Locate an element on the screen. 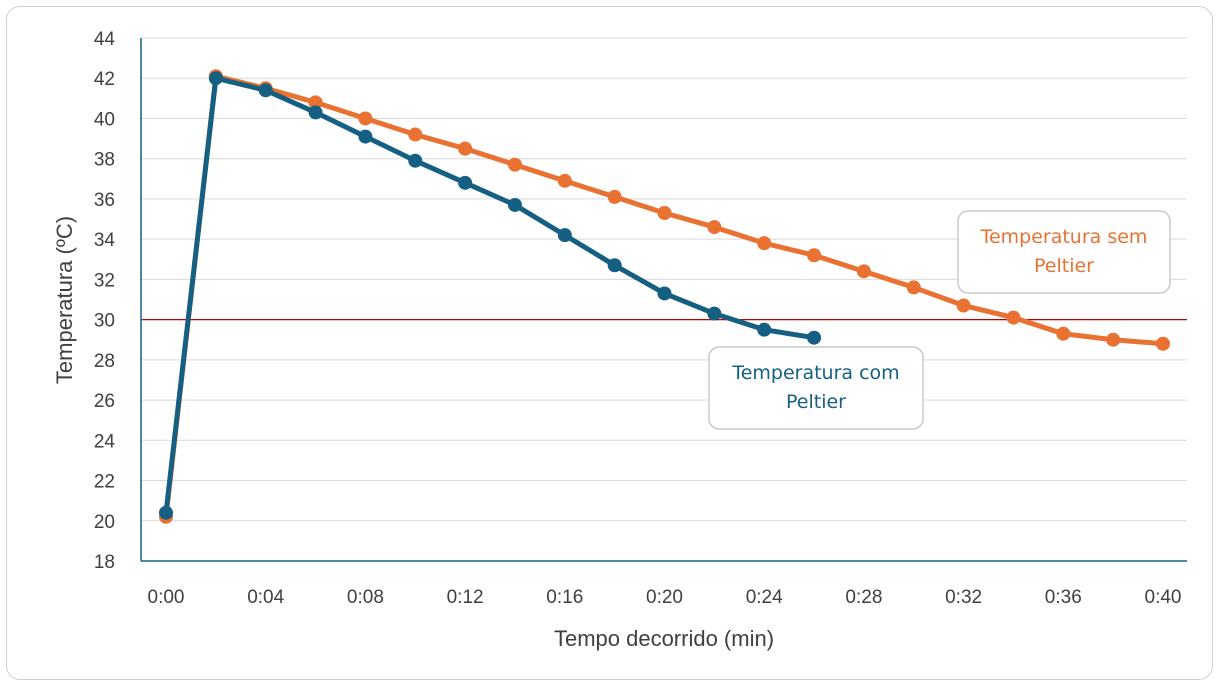 This screenshot has width=1221, height=688. y-tick-label: 42 is located at coordinates (104, 79).